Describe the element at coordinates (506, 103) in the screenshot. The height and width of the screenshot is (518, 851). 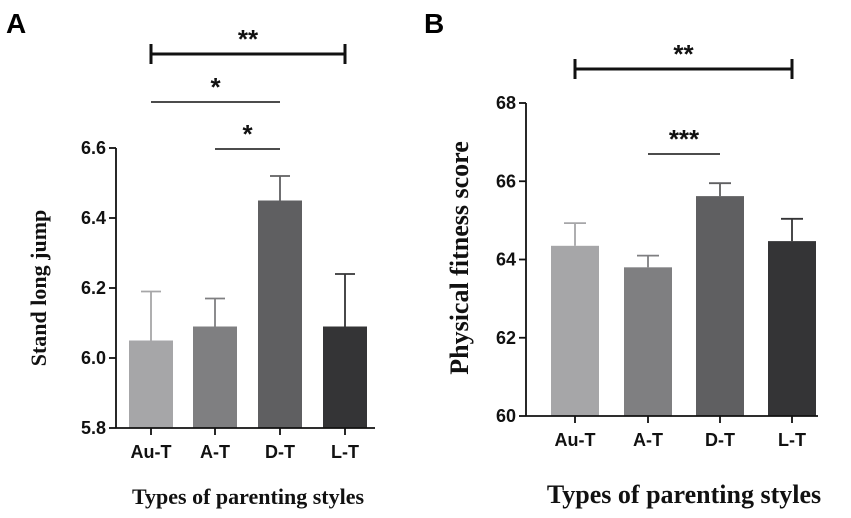
I see `b-y-tick-label: 68` at that location.